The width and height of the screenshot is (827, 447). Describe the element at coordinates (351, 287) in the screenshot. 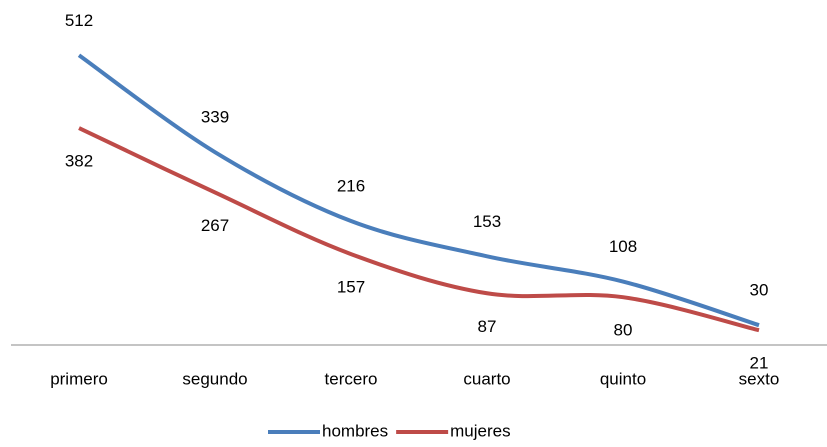

I see `data-label: 157` at that location.